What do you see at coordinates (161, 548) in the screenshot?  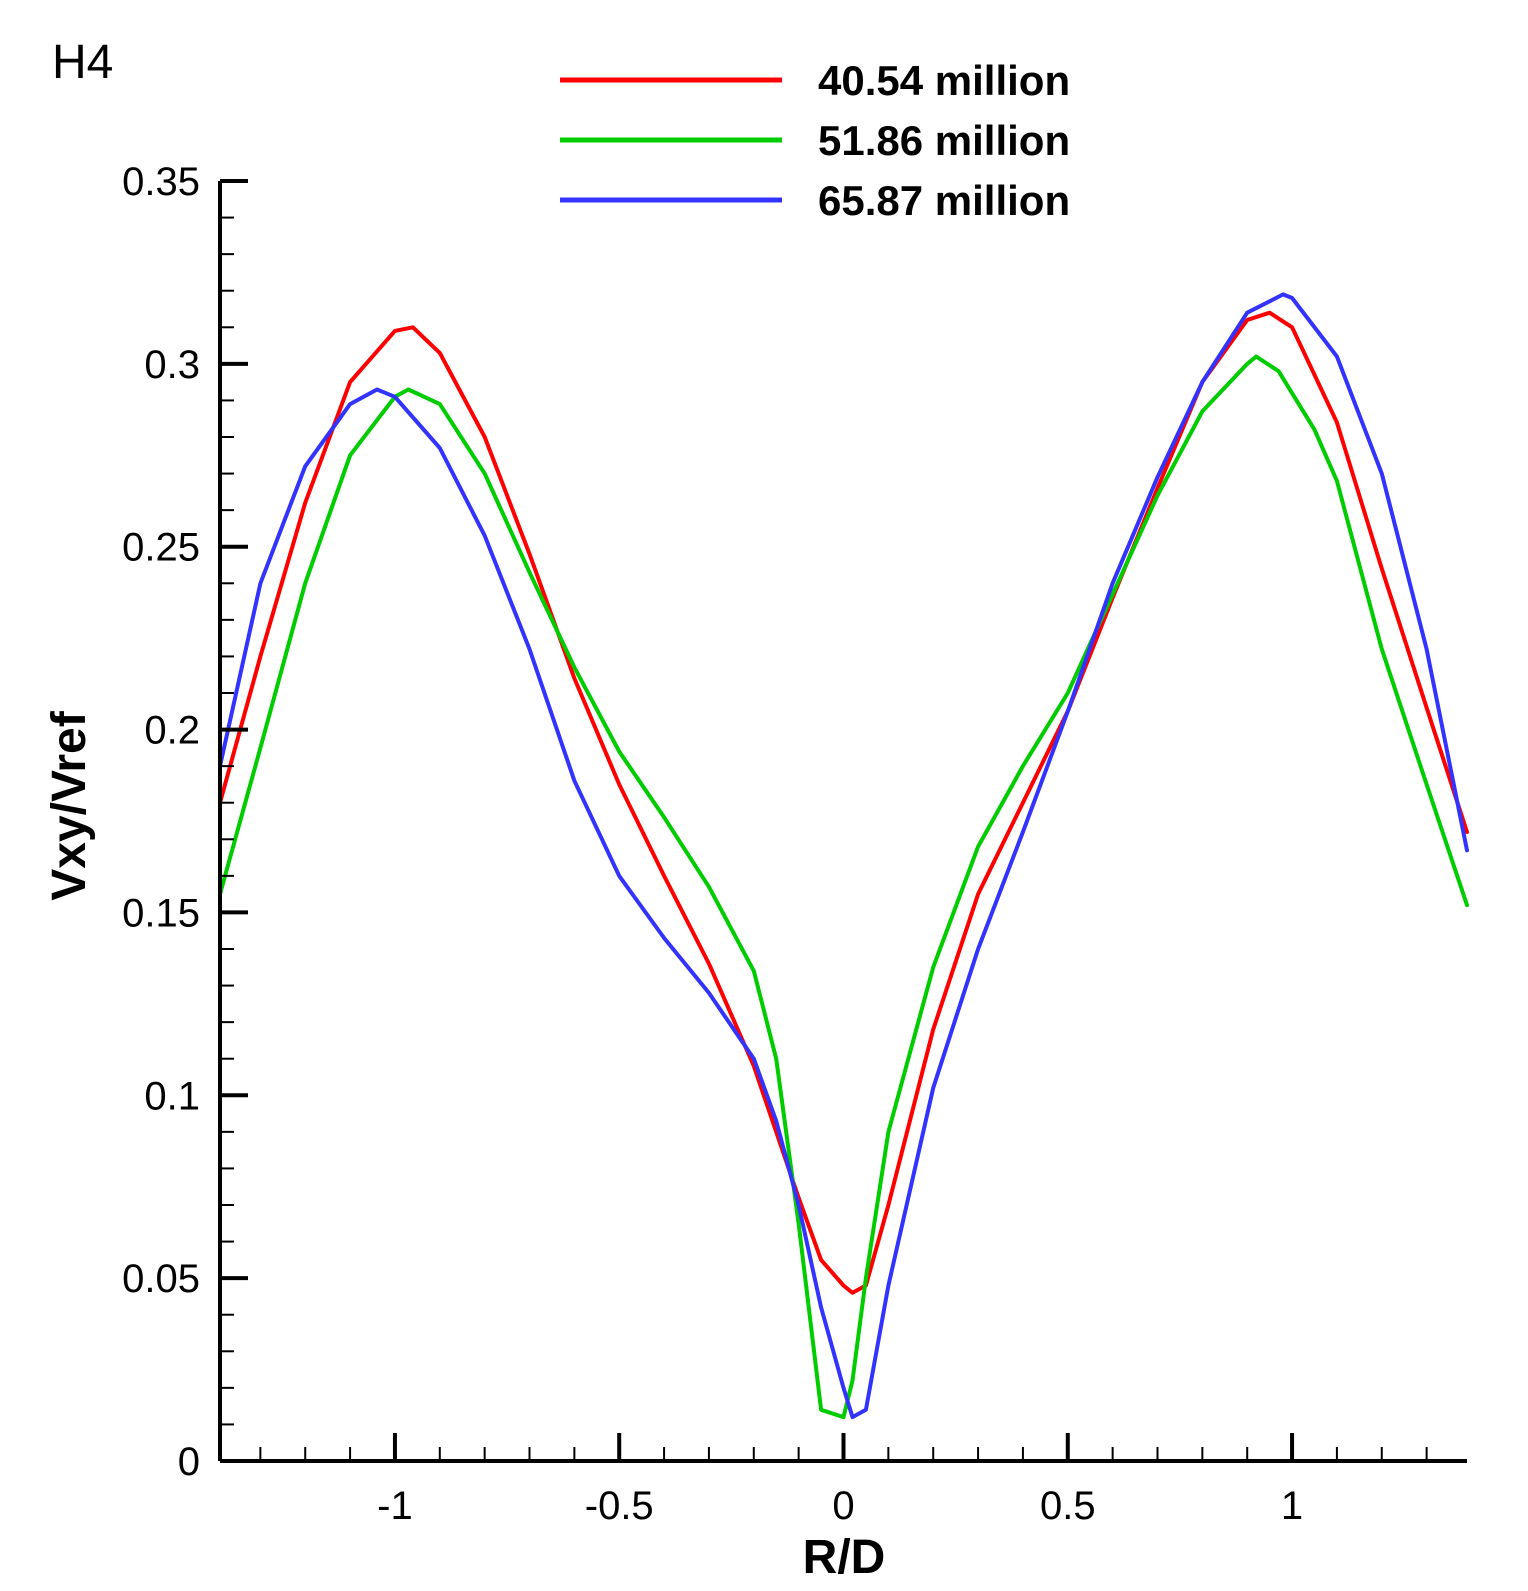 I see `y-tick-label: 0.25` at bounding box center [161, 548].